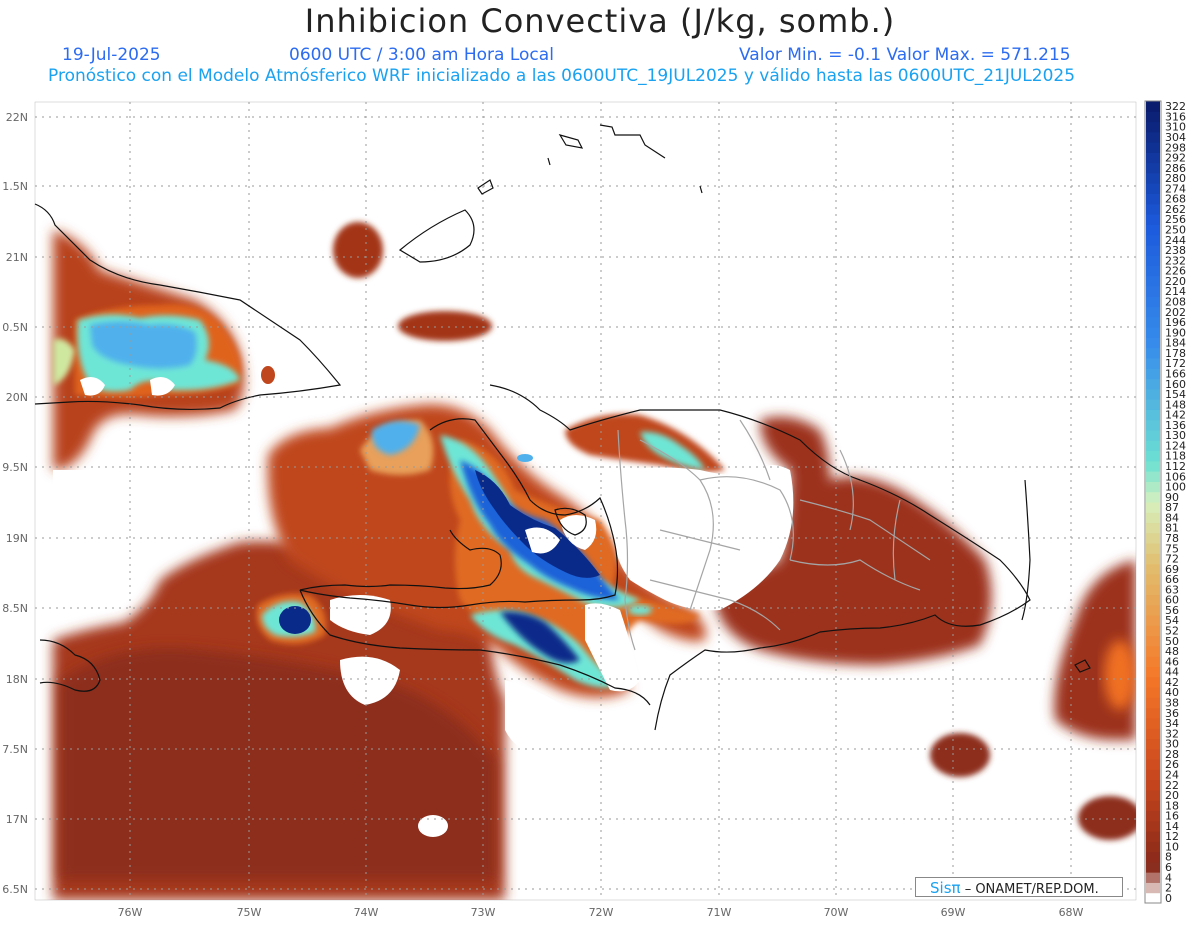 This screenshot has width=1200, height=927. I want to click on legend-label: 268, so click(1175, 199).